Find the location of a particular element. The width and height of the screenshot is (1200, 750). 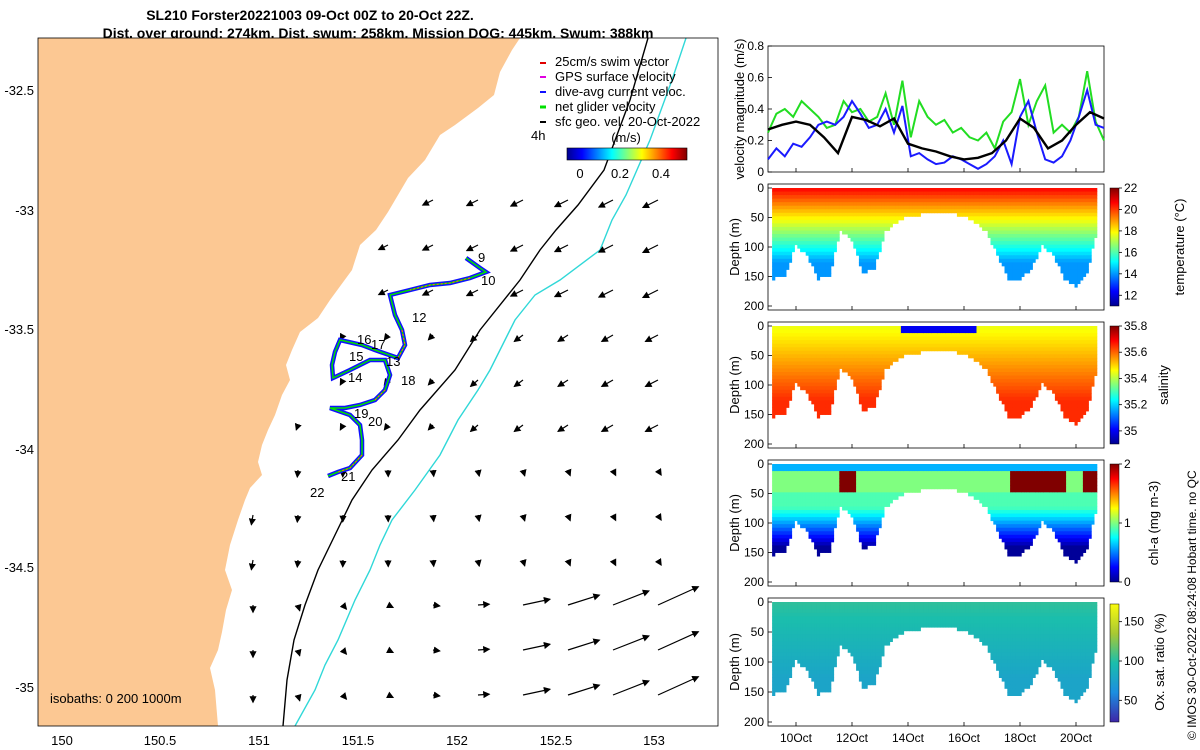

map-colorbar-bar is located at coordinates (627, 154).